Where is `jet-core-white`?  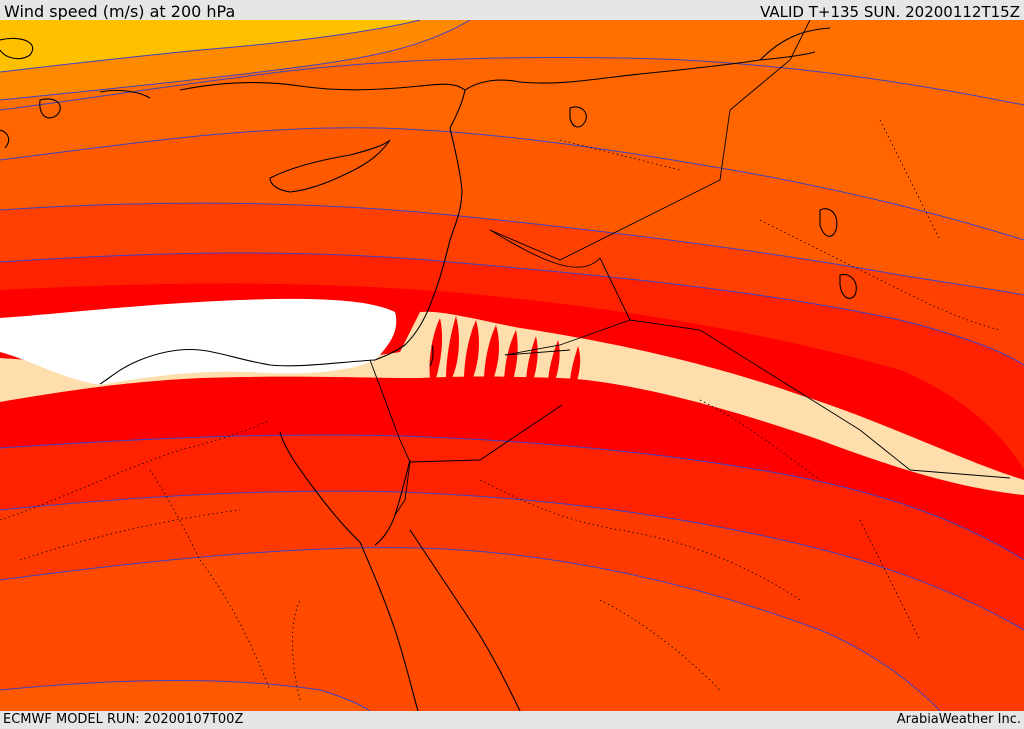 jet-core-white is located at coordinates (198, 341).